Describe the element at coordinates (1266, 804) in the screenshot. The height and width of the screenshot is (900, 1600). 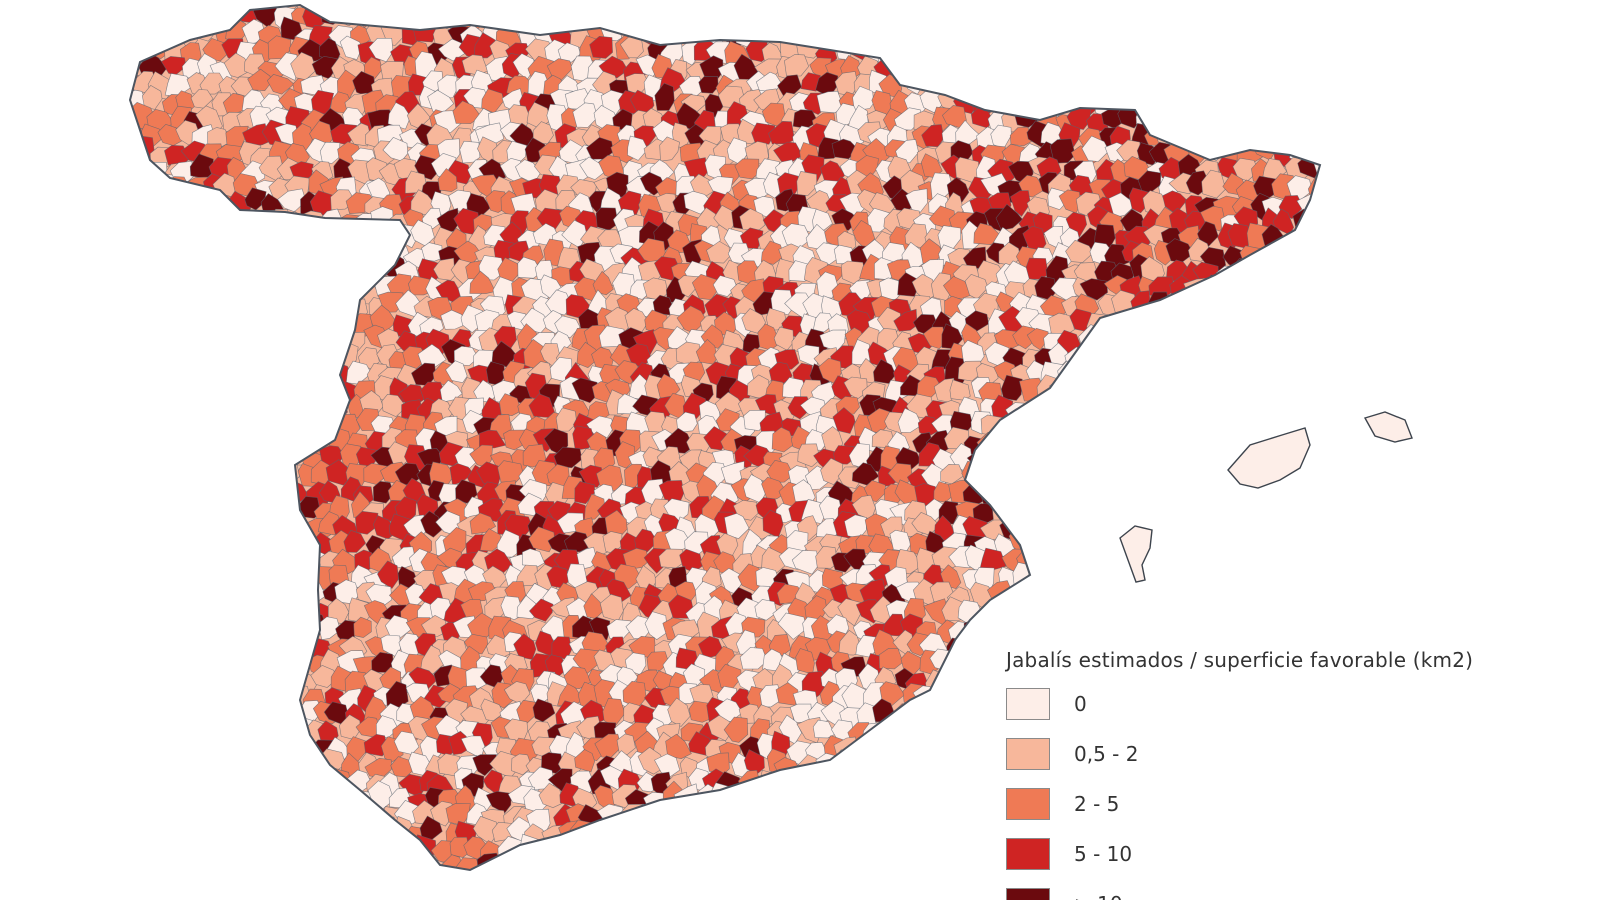
I see `legend-item: 2 - 5` at that location.